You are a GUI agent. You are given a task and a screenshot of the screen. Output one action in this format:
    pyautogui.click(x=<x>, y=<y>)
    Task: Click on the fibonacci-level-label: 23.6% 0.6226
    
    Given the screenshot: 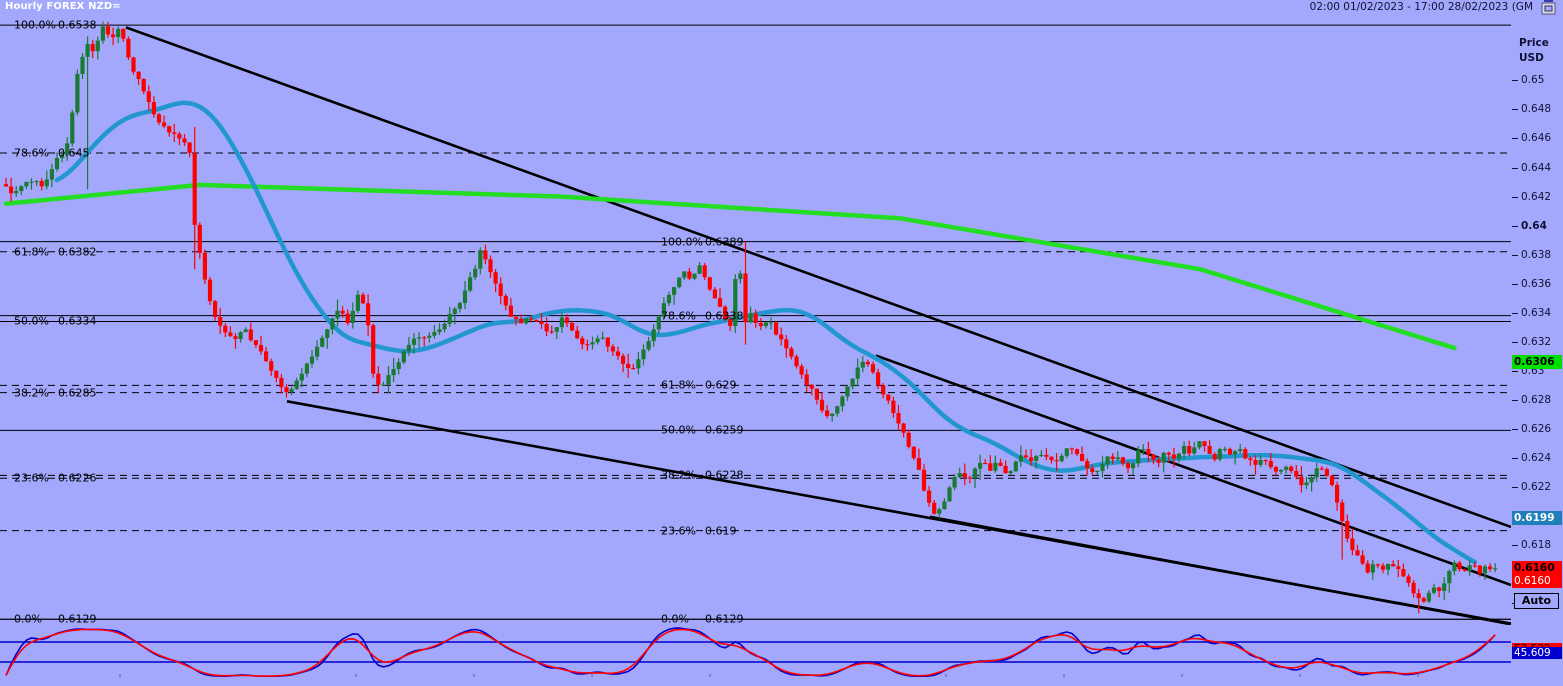 What is the action you would take?
    pyautogui.click(x=55, y=478)
    